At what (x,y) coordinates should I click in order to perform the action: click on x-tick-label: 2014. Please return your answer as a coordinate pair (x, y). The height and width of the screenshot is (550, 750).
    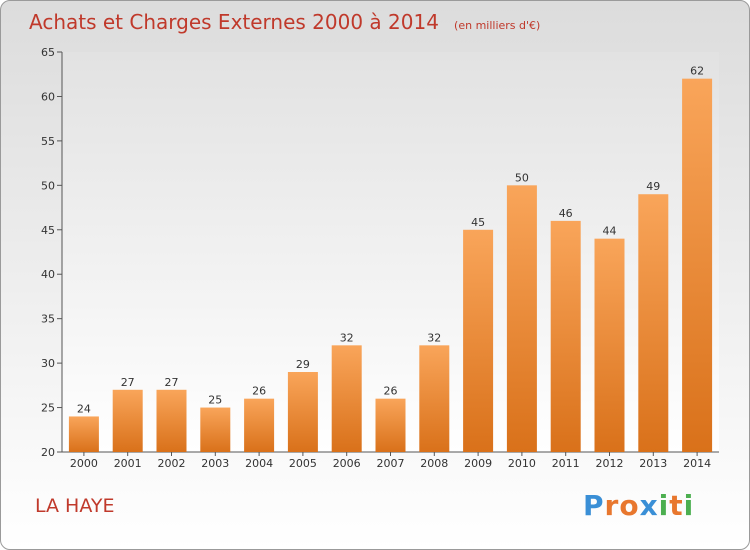
    Looking at the image, I should click on (697, 463).